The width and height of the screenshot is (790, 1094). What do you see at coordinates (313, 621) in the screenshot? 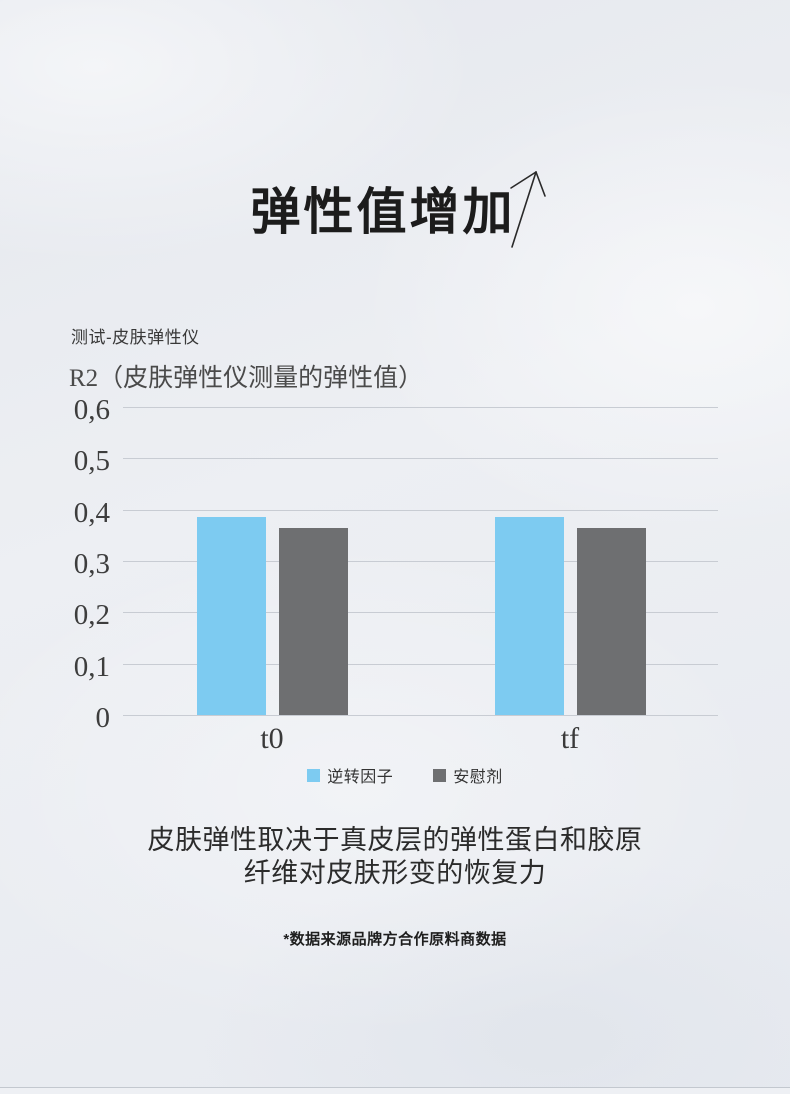
I see `bar-安慰剂-t0` at bounding box center [313, 621].